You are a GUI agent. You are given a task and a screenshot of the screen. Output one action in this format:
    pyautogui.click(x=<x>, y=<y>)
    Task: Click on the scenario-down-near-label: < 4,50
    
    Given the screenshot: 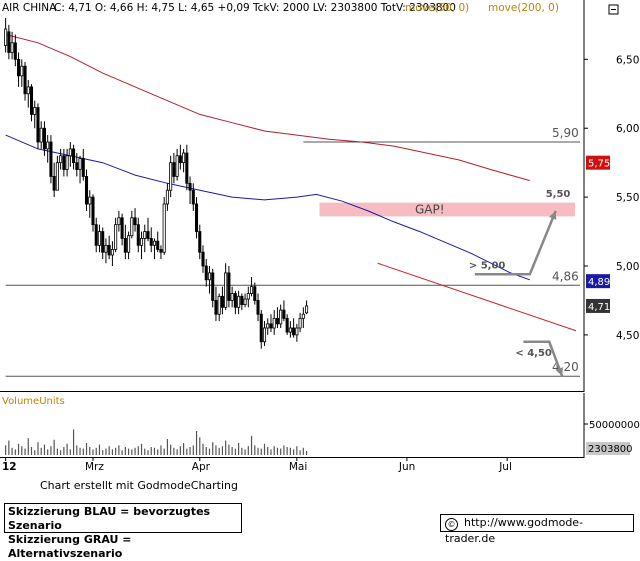 What is the action you would take?
    pyautogui.click(x=533, y=353)
    